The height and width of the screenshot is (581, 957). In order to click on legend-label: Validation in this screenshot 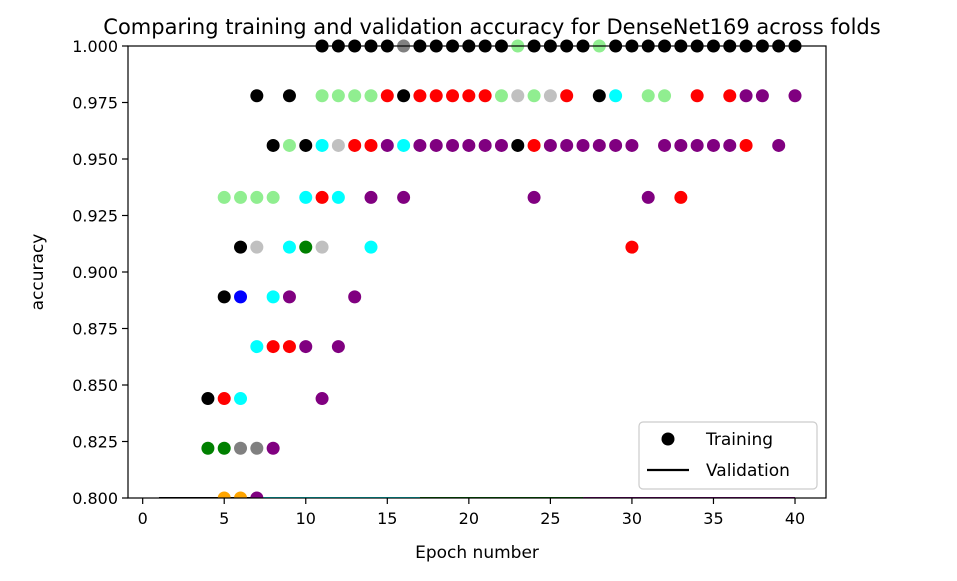, I will do `click(748, 471)`.